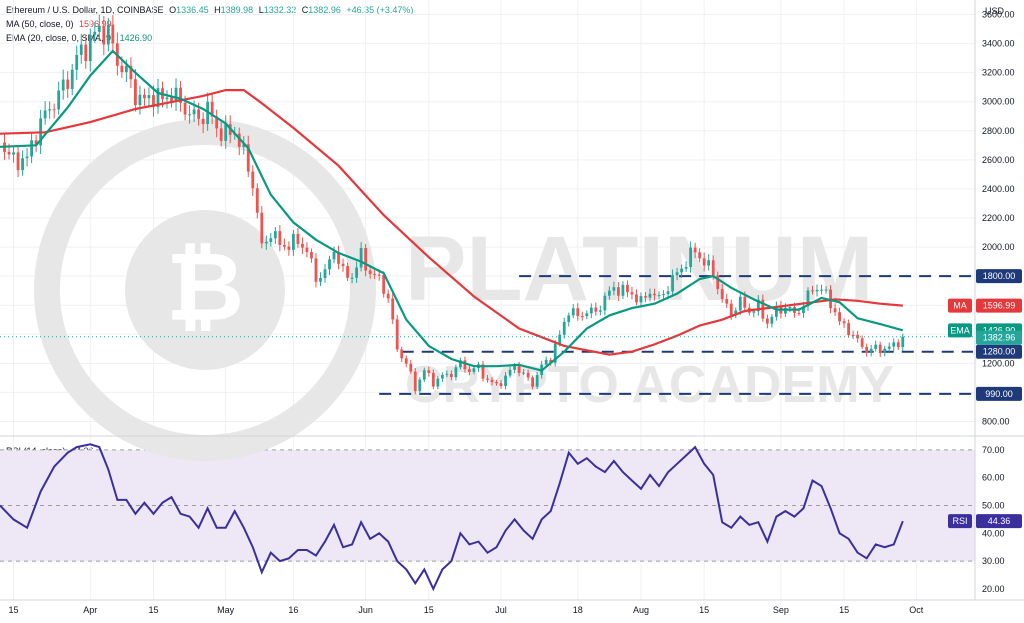 The width and height of the screenshot is (1024, 623). I want to click on rsi-tick-label: 60.00, so click(993, 478).